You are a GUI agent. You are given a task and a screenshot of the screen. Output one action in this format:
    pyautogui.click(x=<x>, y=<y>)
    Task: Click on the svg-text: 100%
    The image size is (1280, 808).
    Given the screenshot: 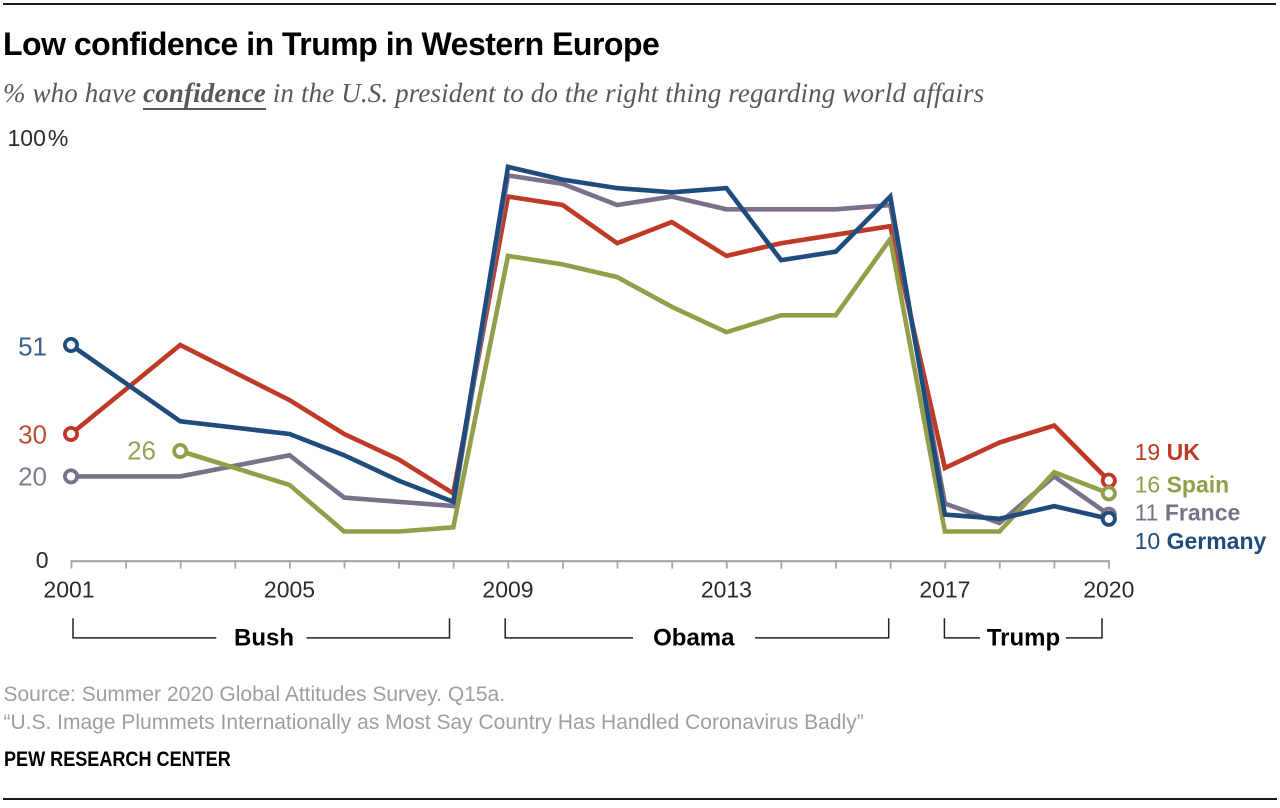 What is the action you would take?
    pyautogui.click(x=38, y=138)
    